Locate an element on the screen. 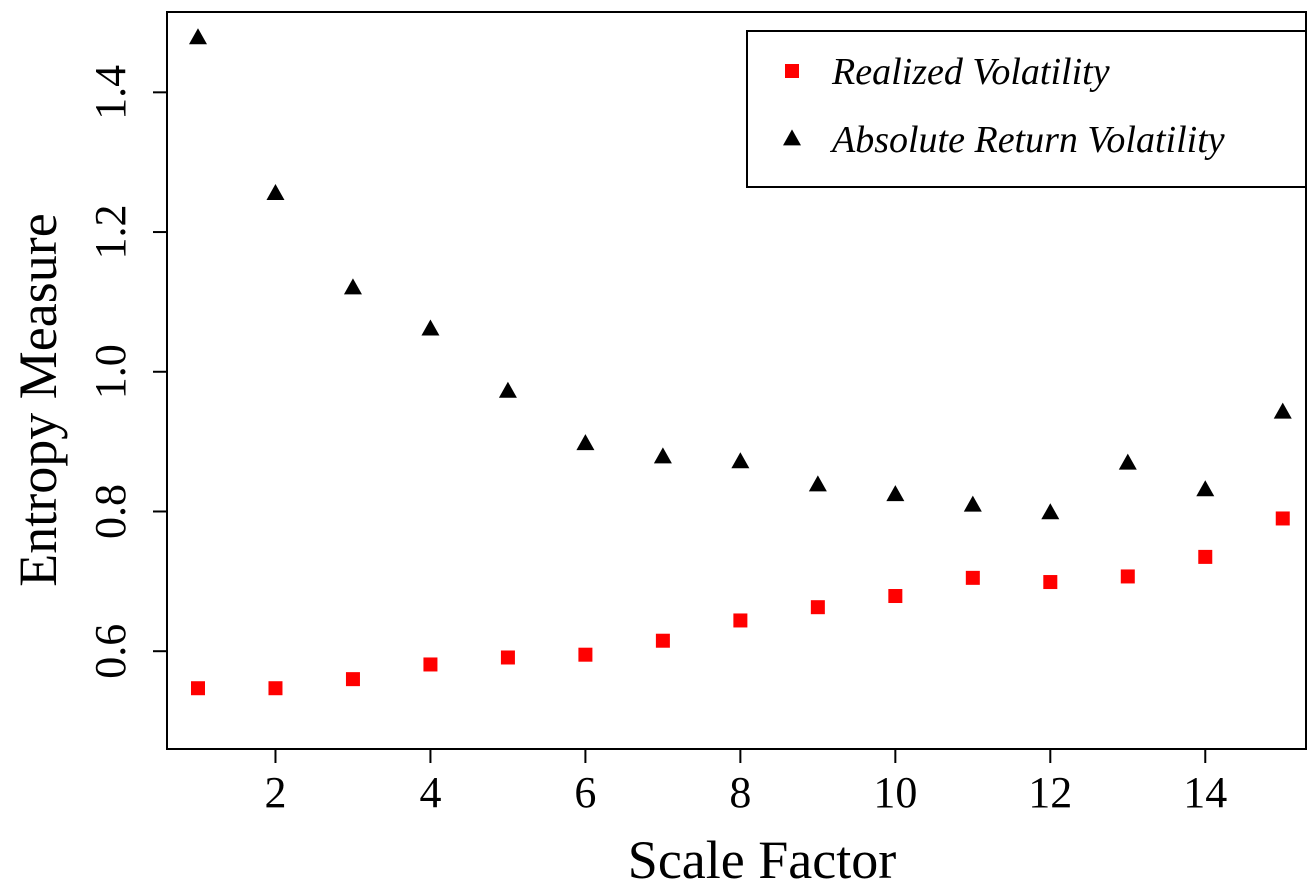 This screenshot has height=883, width=1315. x-tick-label: 10 is located at coordinates (895, 792).